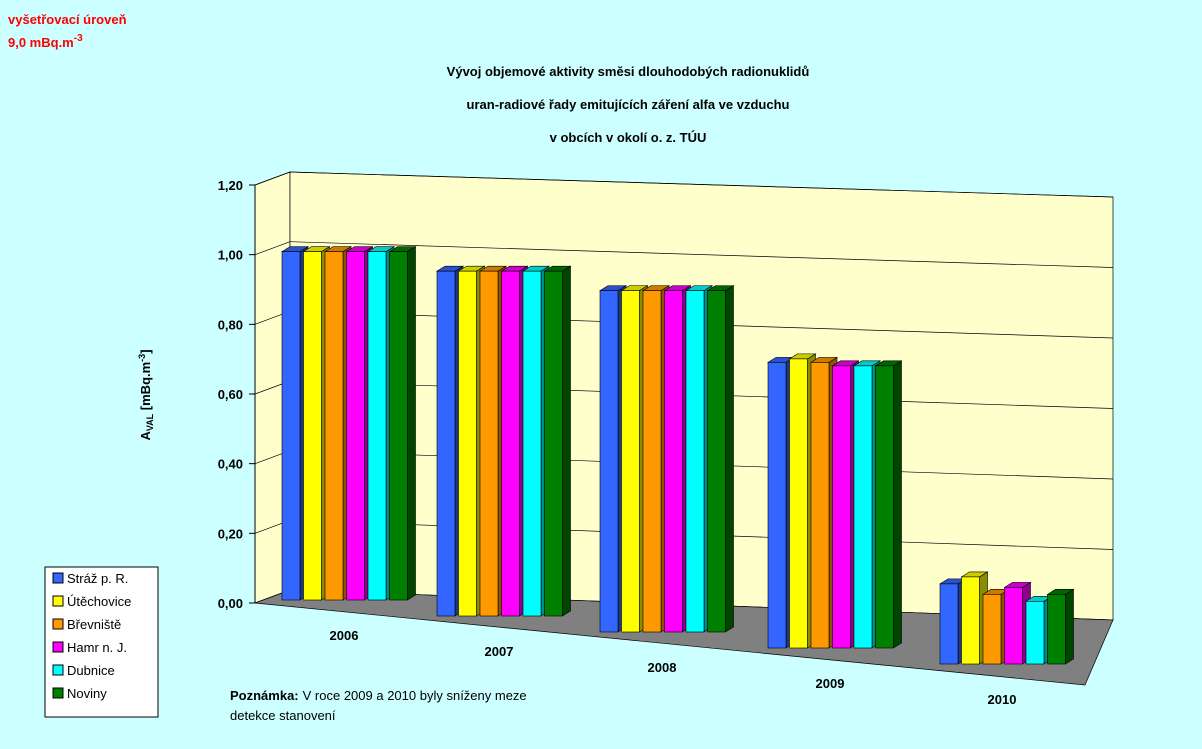 This screenshot has height=749, width=1202. Describe the element at coordinates (91, 670) in the screenshot. I see `legend-label: Dubnice` at that location.